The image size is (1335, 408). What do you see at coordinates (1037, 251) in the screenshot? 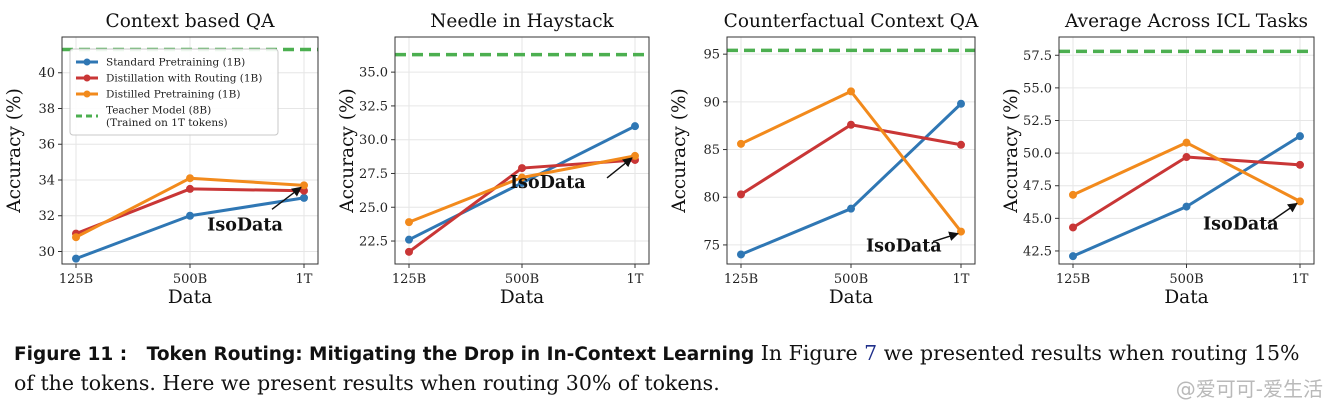
I see `y-tick-label: 42.5` at bounding box center [1037, 251].